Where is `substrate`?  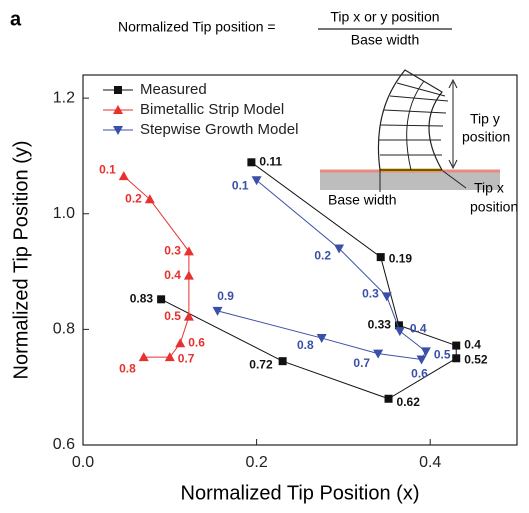 substrate is located at coordinates (410, 181).